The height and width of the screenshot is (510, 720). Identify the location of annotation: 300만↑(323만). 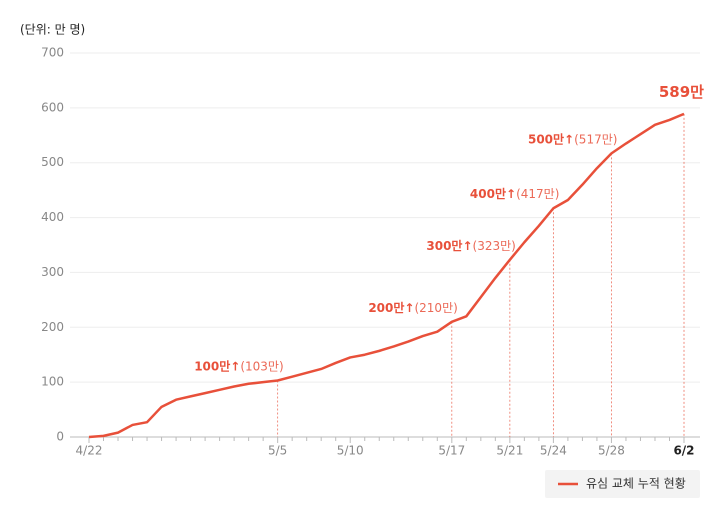
(470, 244).